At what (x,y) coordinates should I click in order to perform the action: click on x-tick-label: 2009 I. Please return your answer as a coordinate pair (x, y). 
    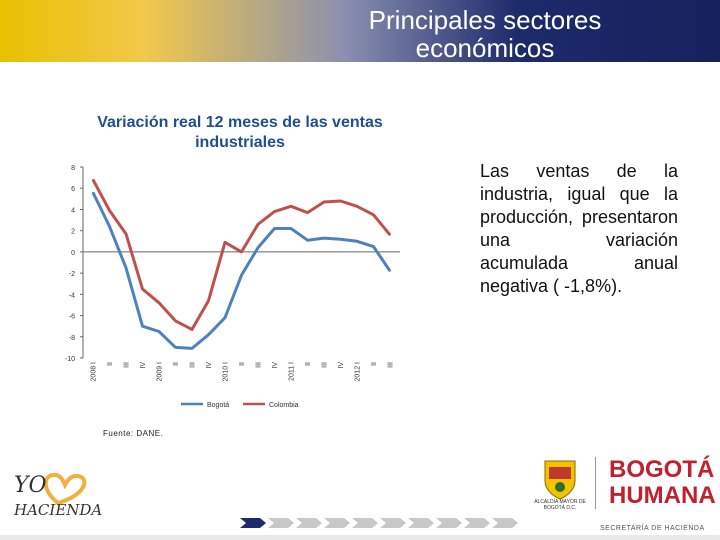
    Looking at the image, I should click on (160, 372).